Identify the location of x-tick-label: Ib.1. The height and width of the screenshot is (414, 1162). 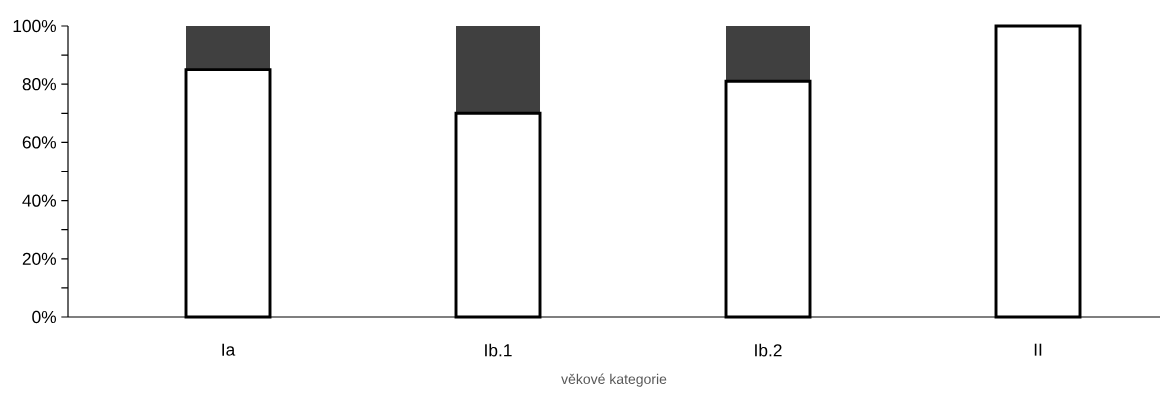
(498, 350).